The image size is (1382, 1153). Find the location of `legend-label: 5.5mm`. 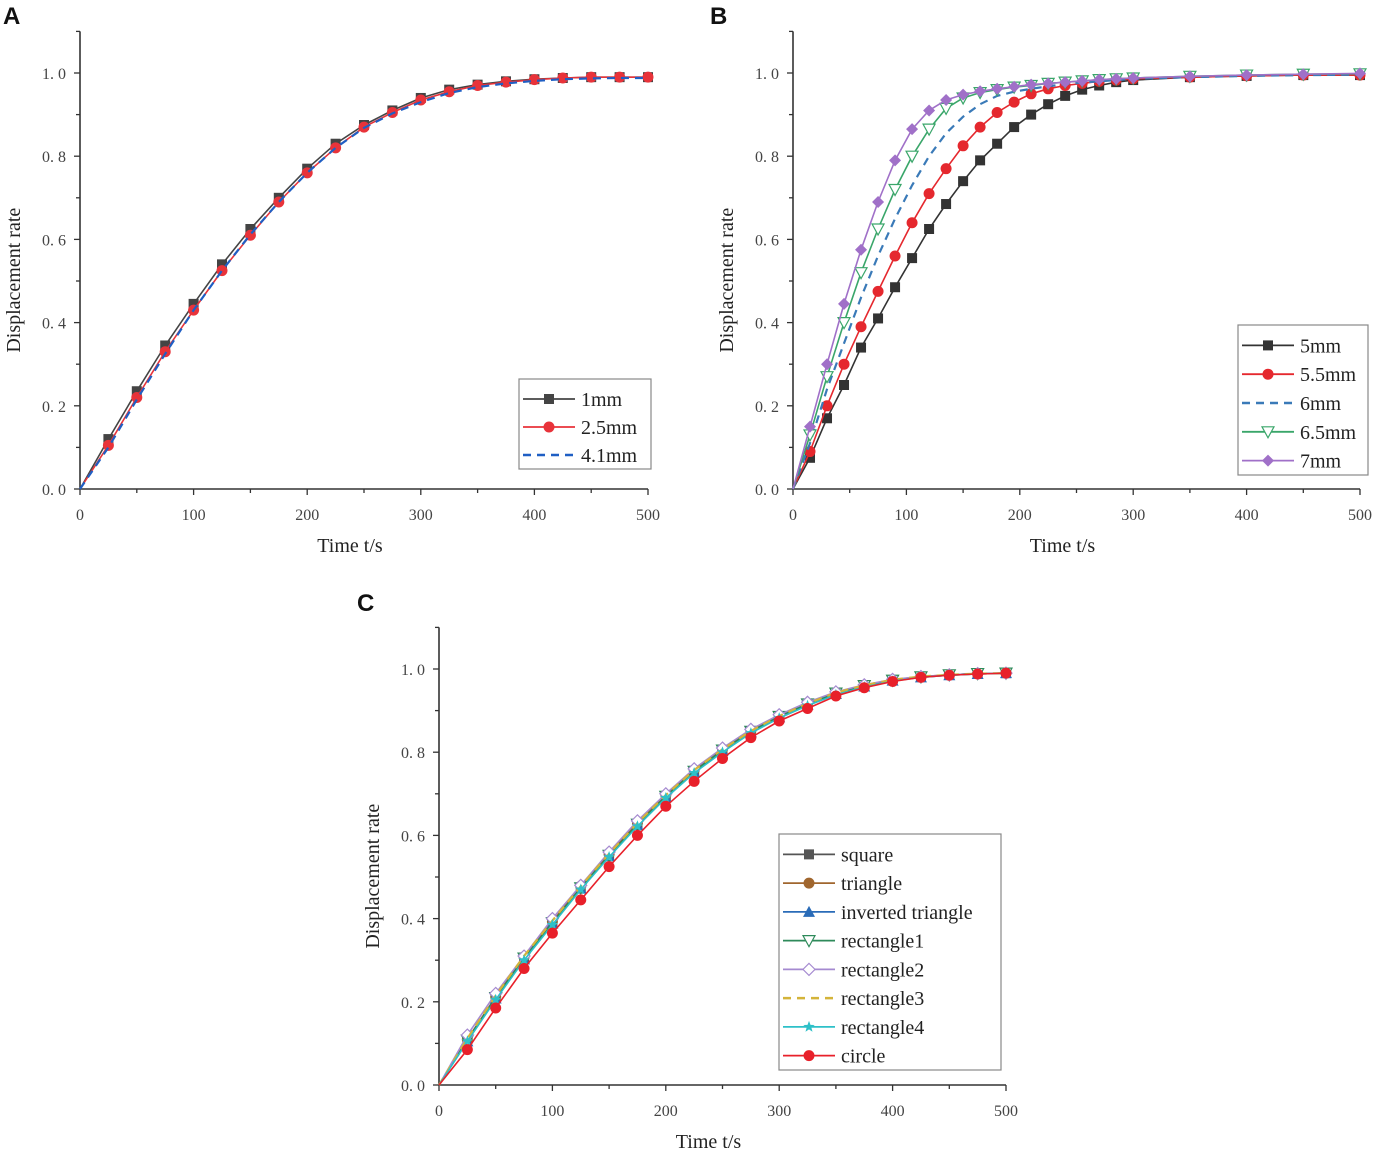

legend-label: 5.5mm is located at coordinates (1328, 375).